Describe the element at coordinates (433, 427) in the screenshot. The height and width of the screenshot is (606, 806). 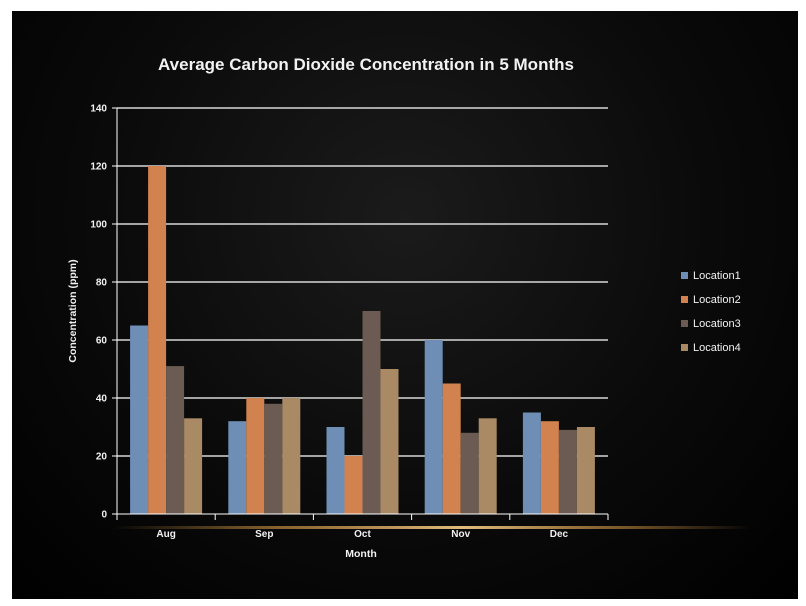
I see `bar-location1-nov` at that location.